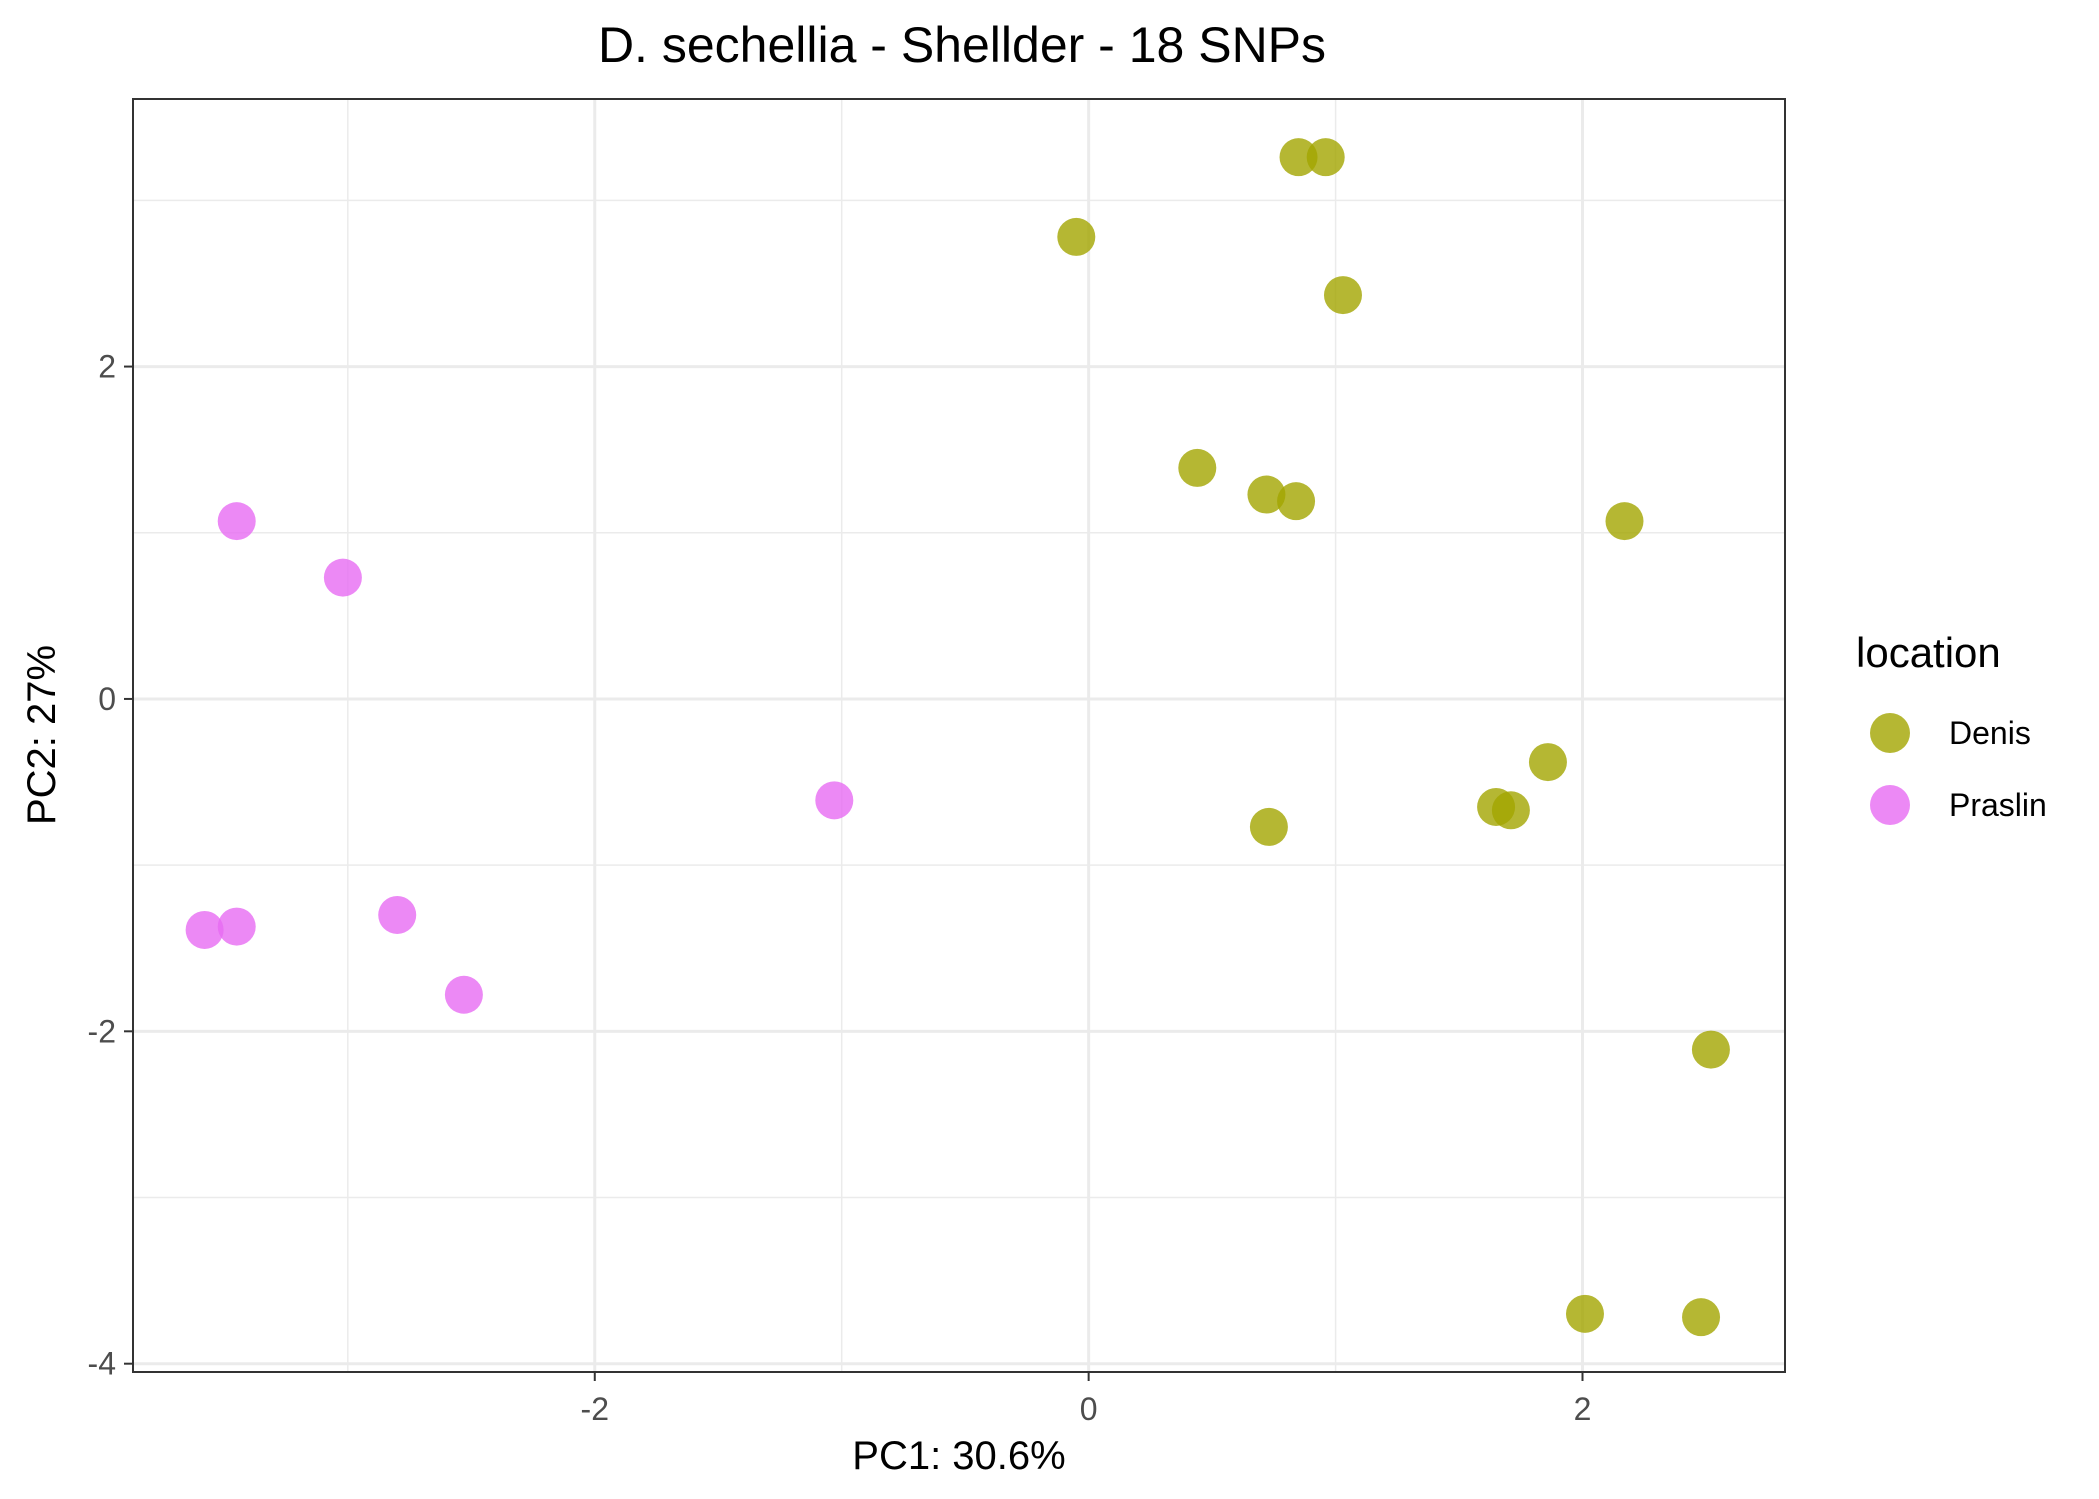  Describe the element at coordinates (102, 1031) in the screenshot. I see `y-tick-label: -2` at that location.